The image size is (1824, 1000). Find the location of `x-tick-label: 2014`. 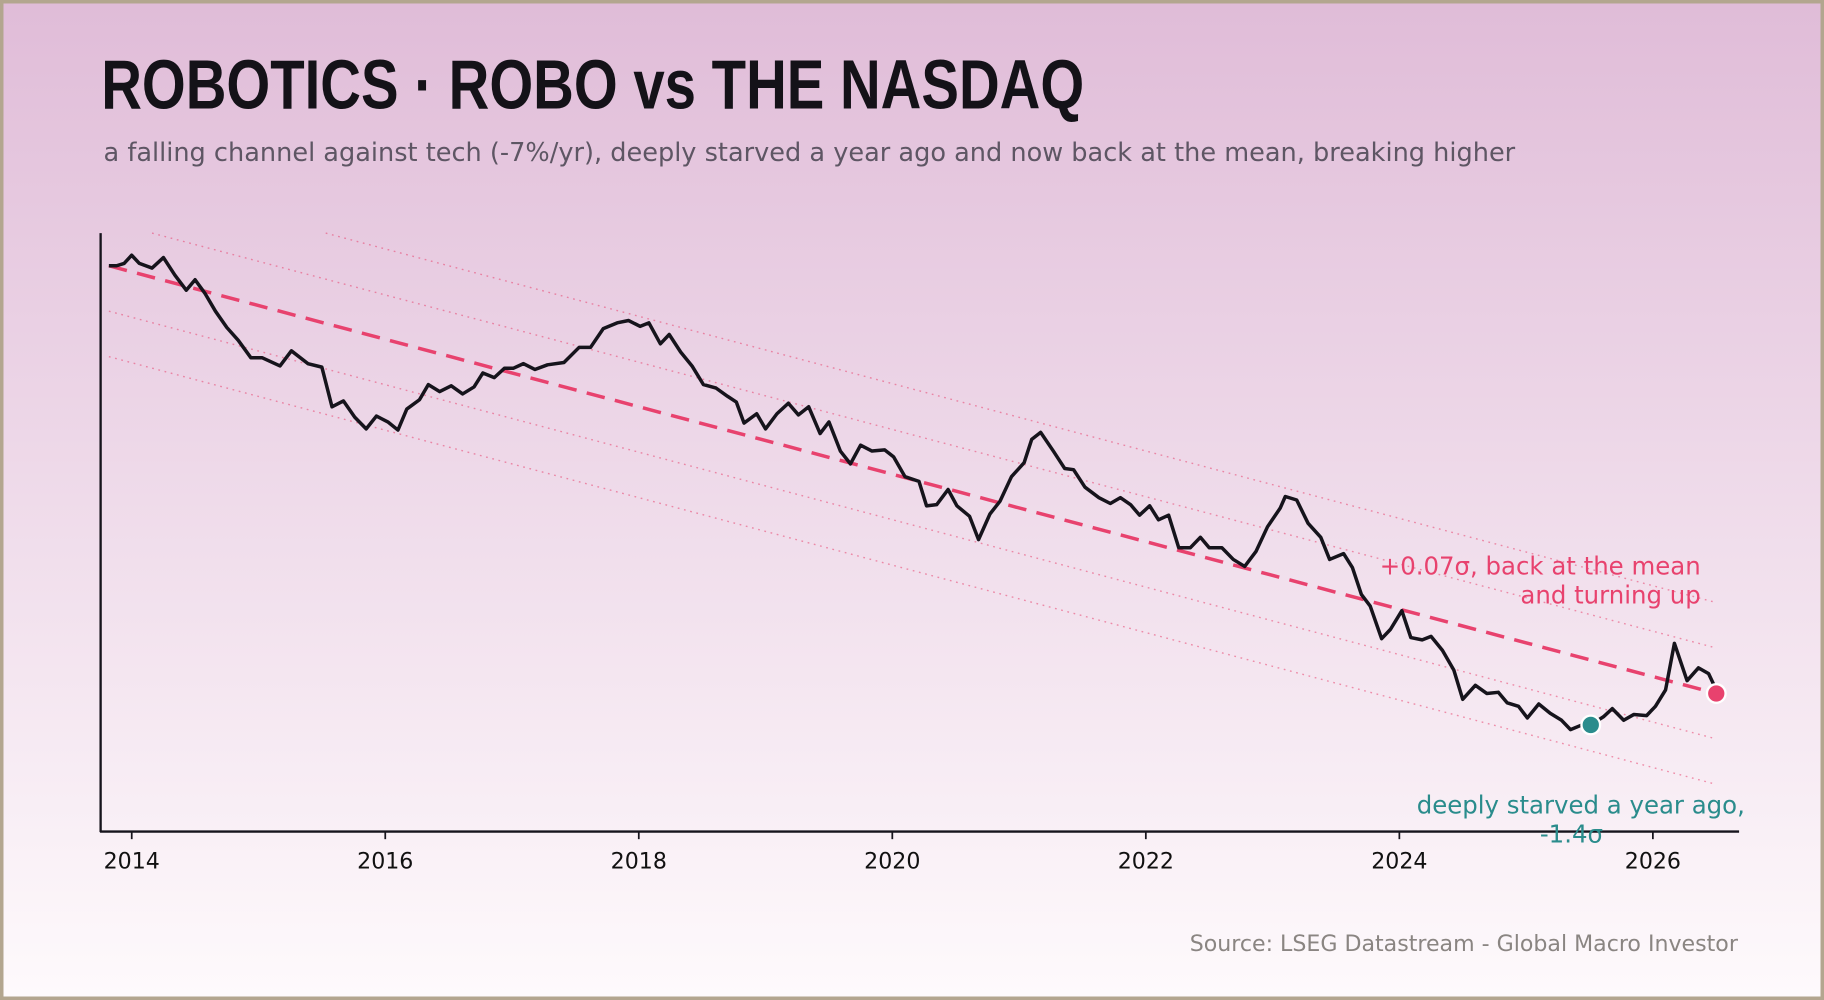

x-tick-label: 2014 is located at coordinates (132, 861).